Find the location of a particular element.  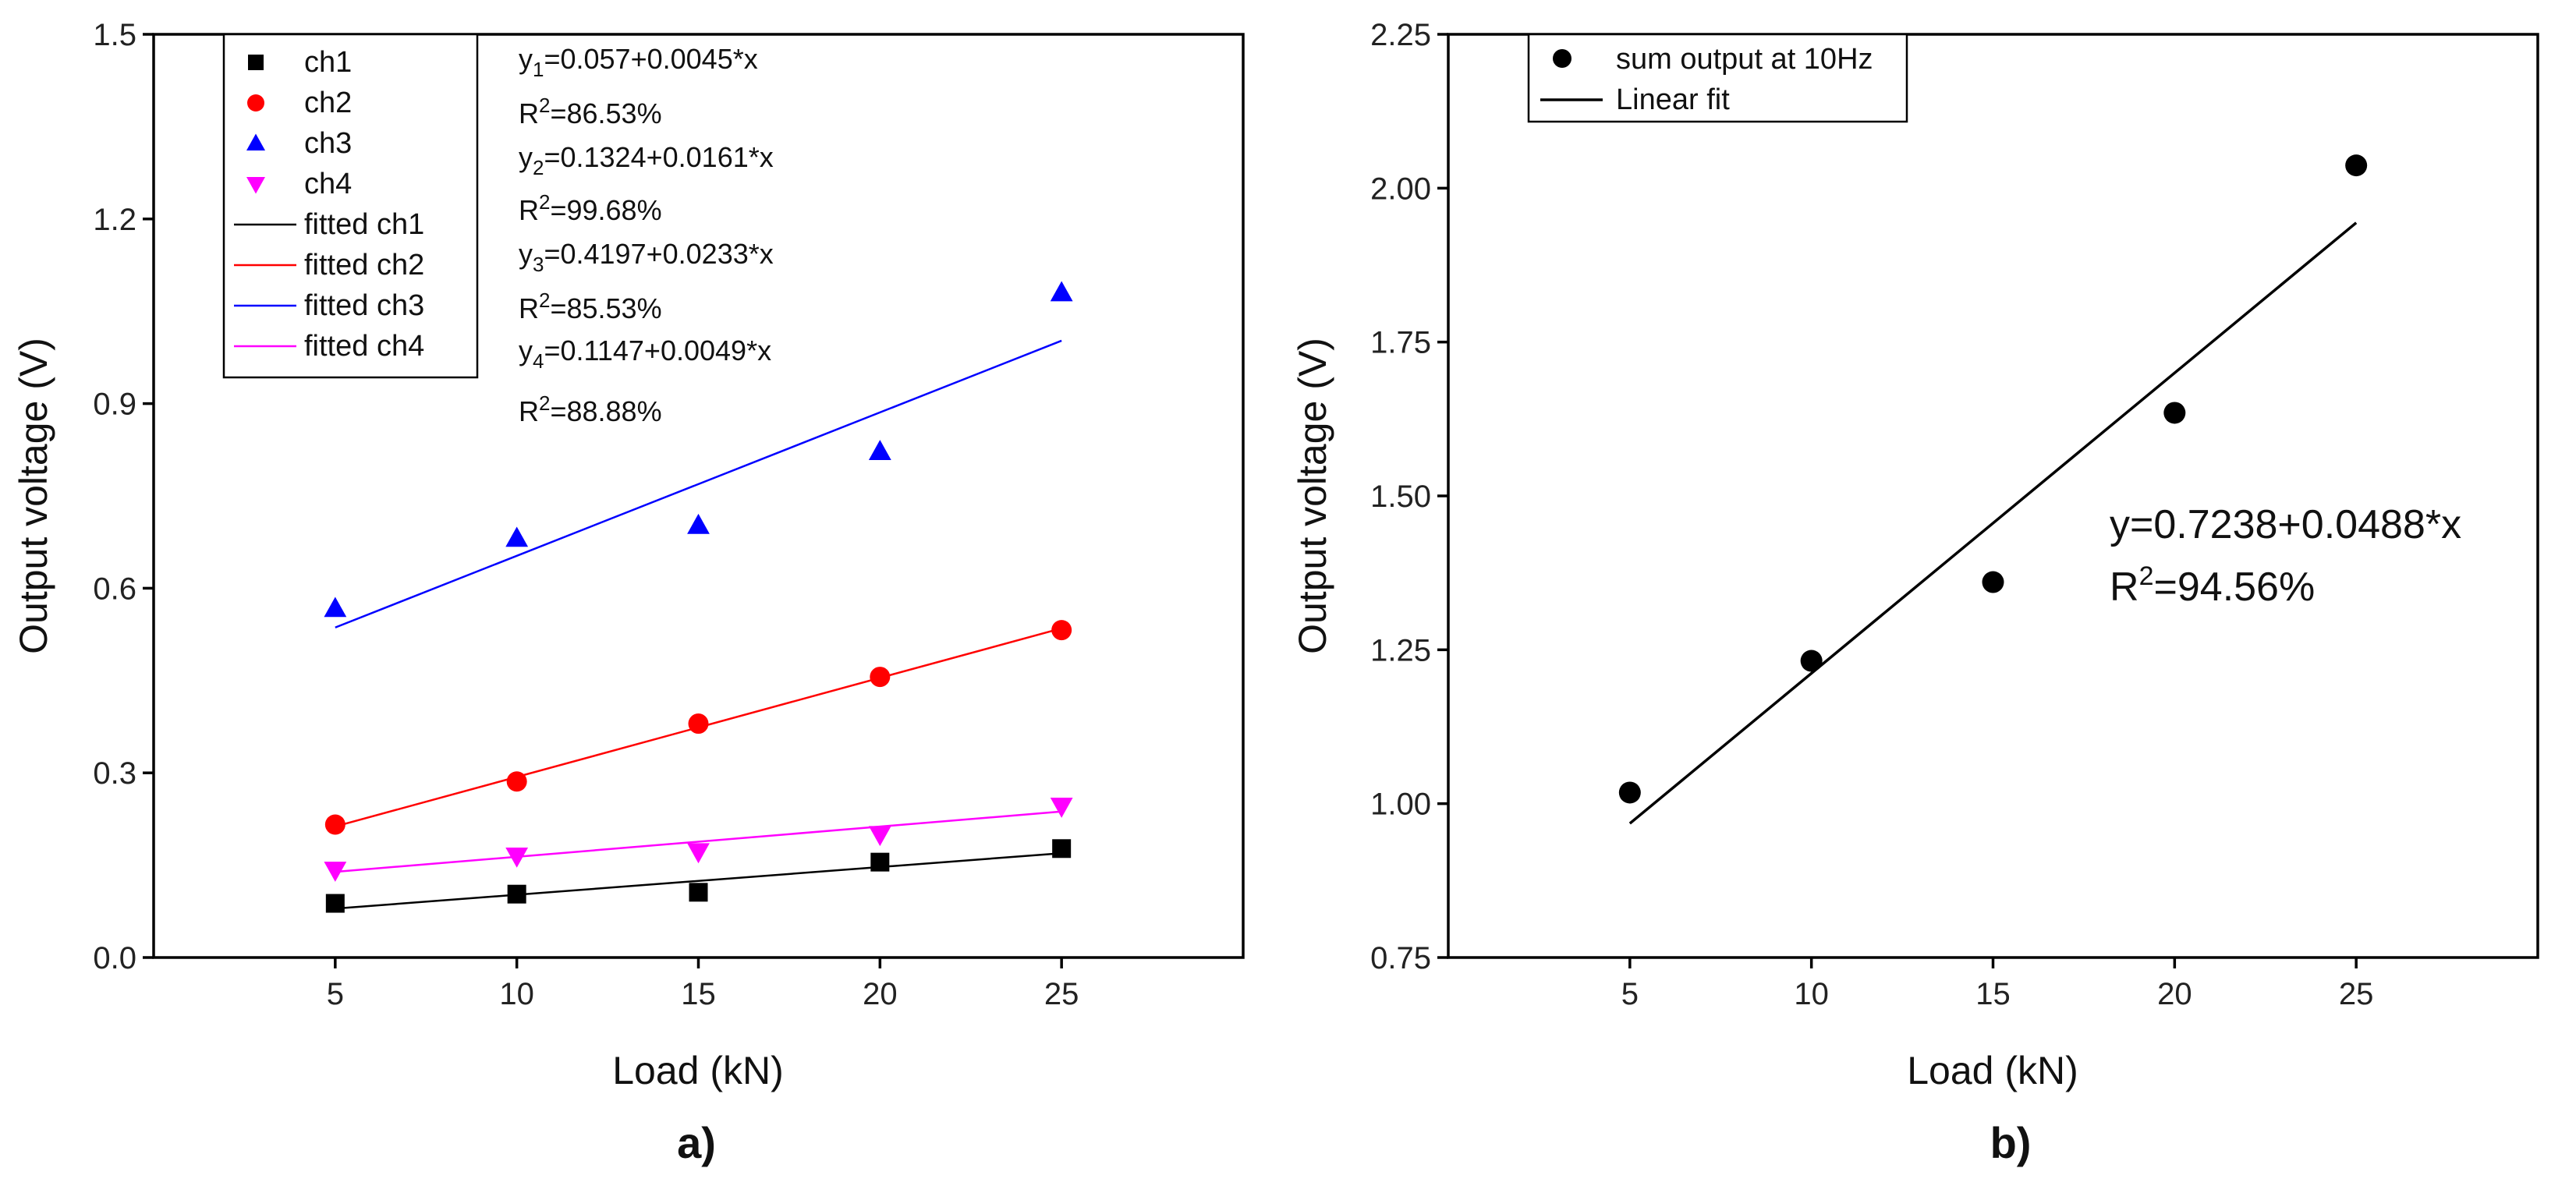

r2-ch1: R2=86.53% is located at coordinates (590, 111).